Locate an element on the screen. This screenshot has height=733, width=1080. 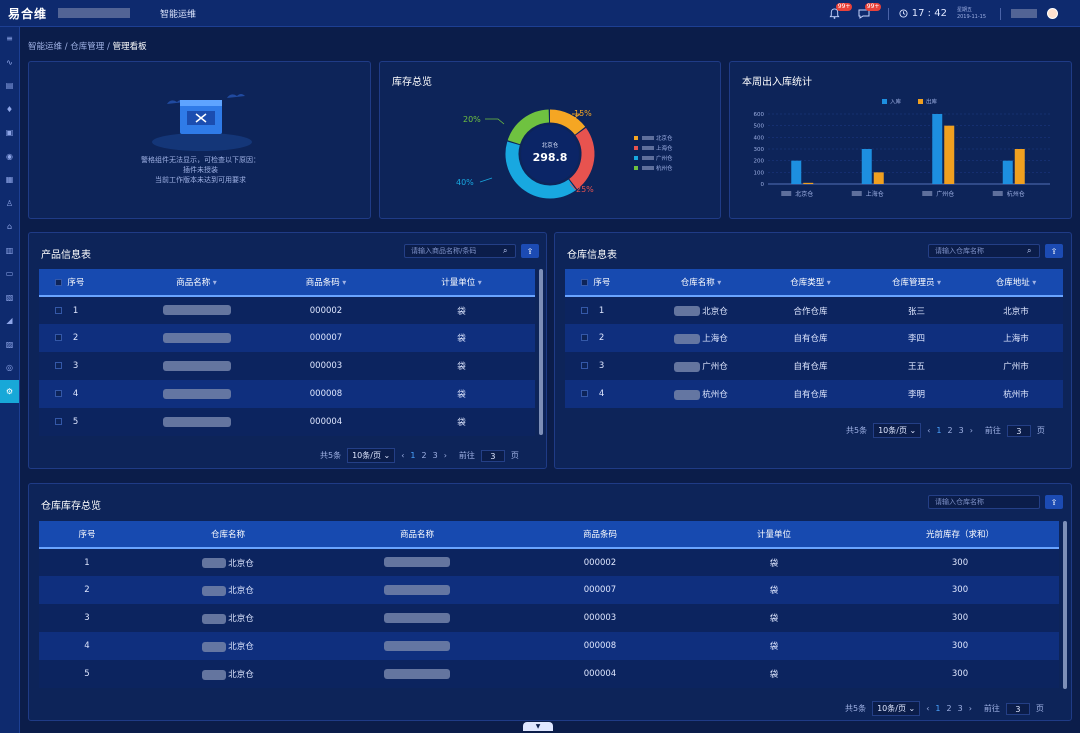
table-row: 2 上海仓 自有仓库 李四 上海市 is located at coordinates (814, 338).